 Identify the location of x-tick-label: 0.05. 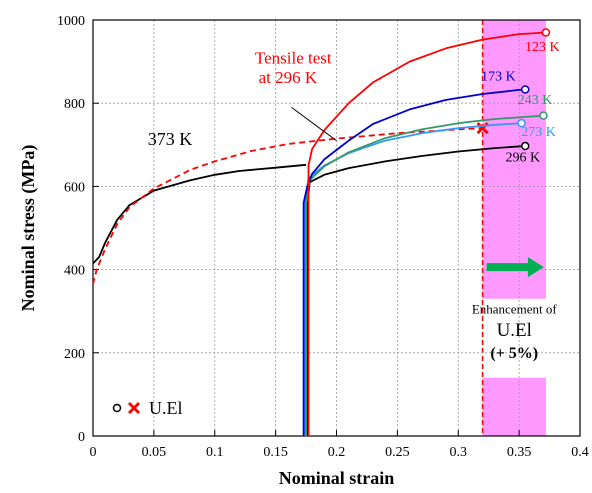
(154, 452).